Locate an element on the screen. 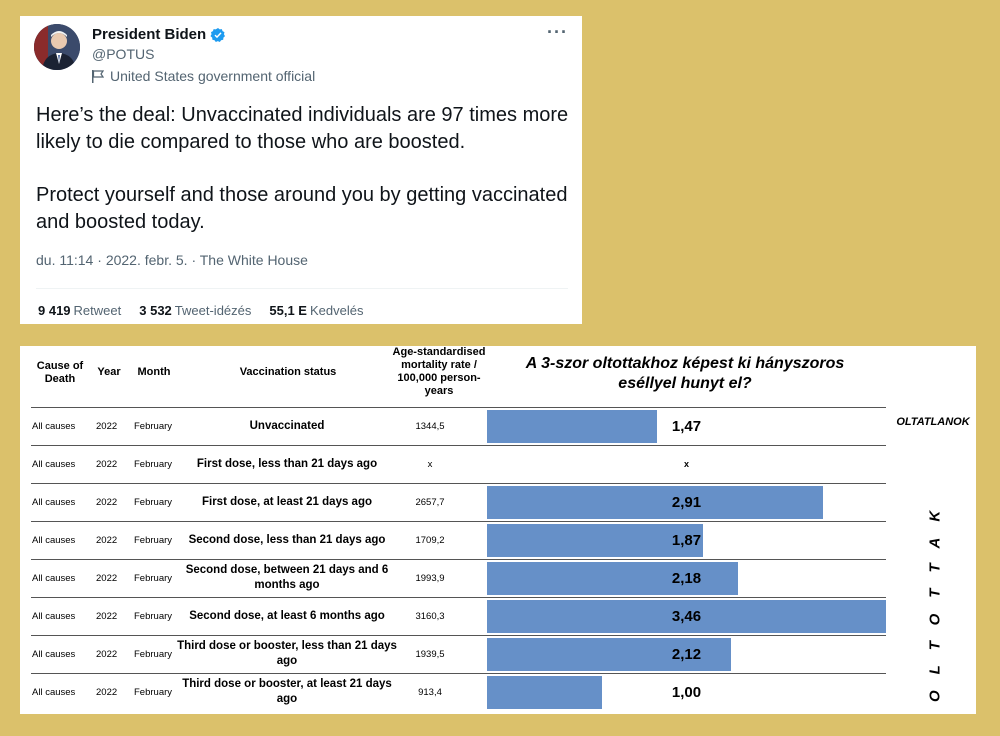 This screenshot has width=1000, height=736. ratio-label: 2,12 is located at coordinates (686, 654).